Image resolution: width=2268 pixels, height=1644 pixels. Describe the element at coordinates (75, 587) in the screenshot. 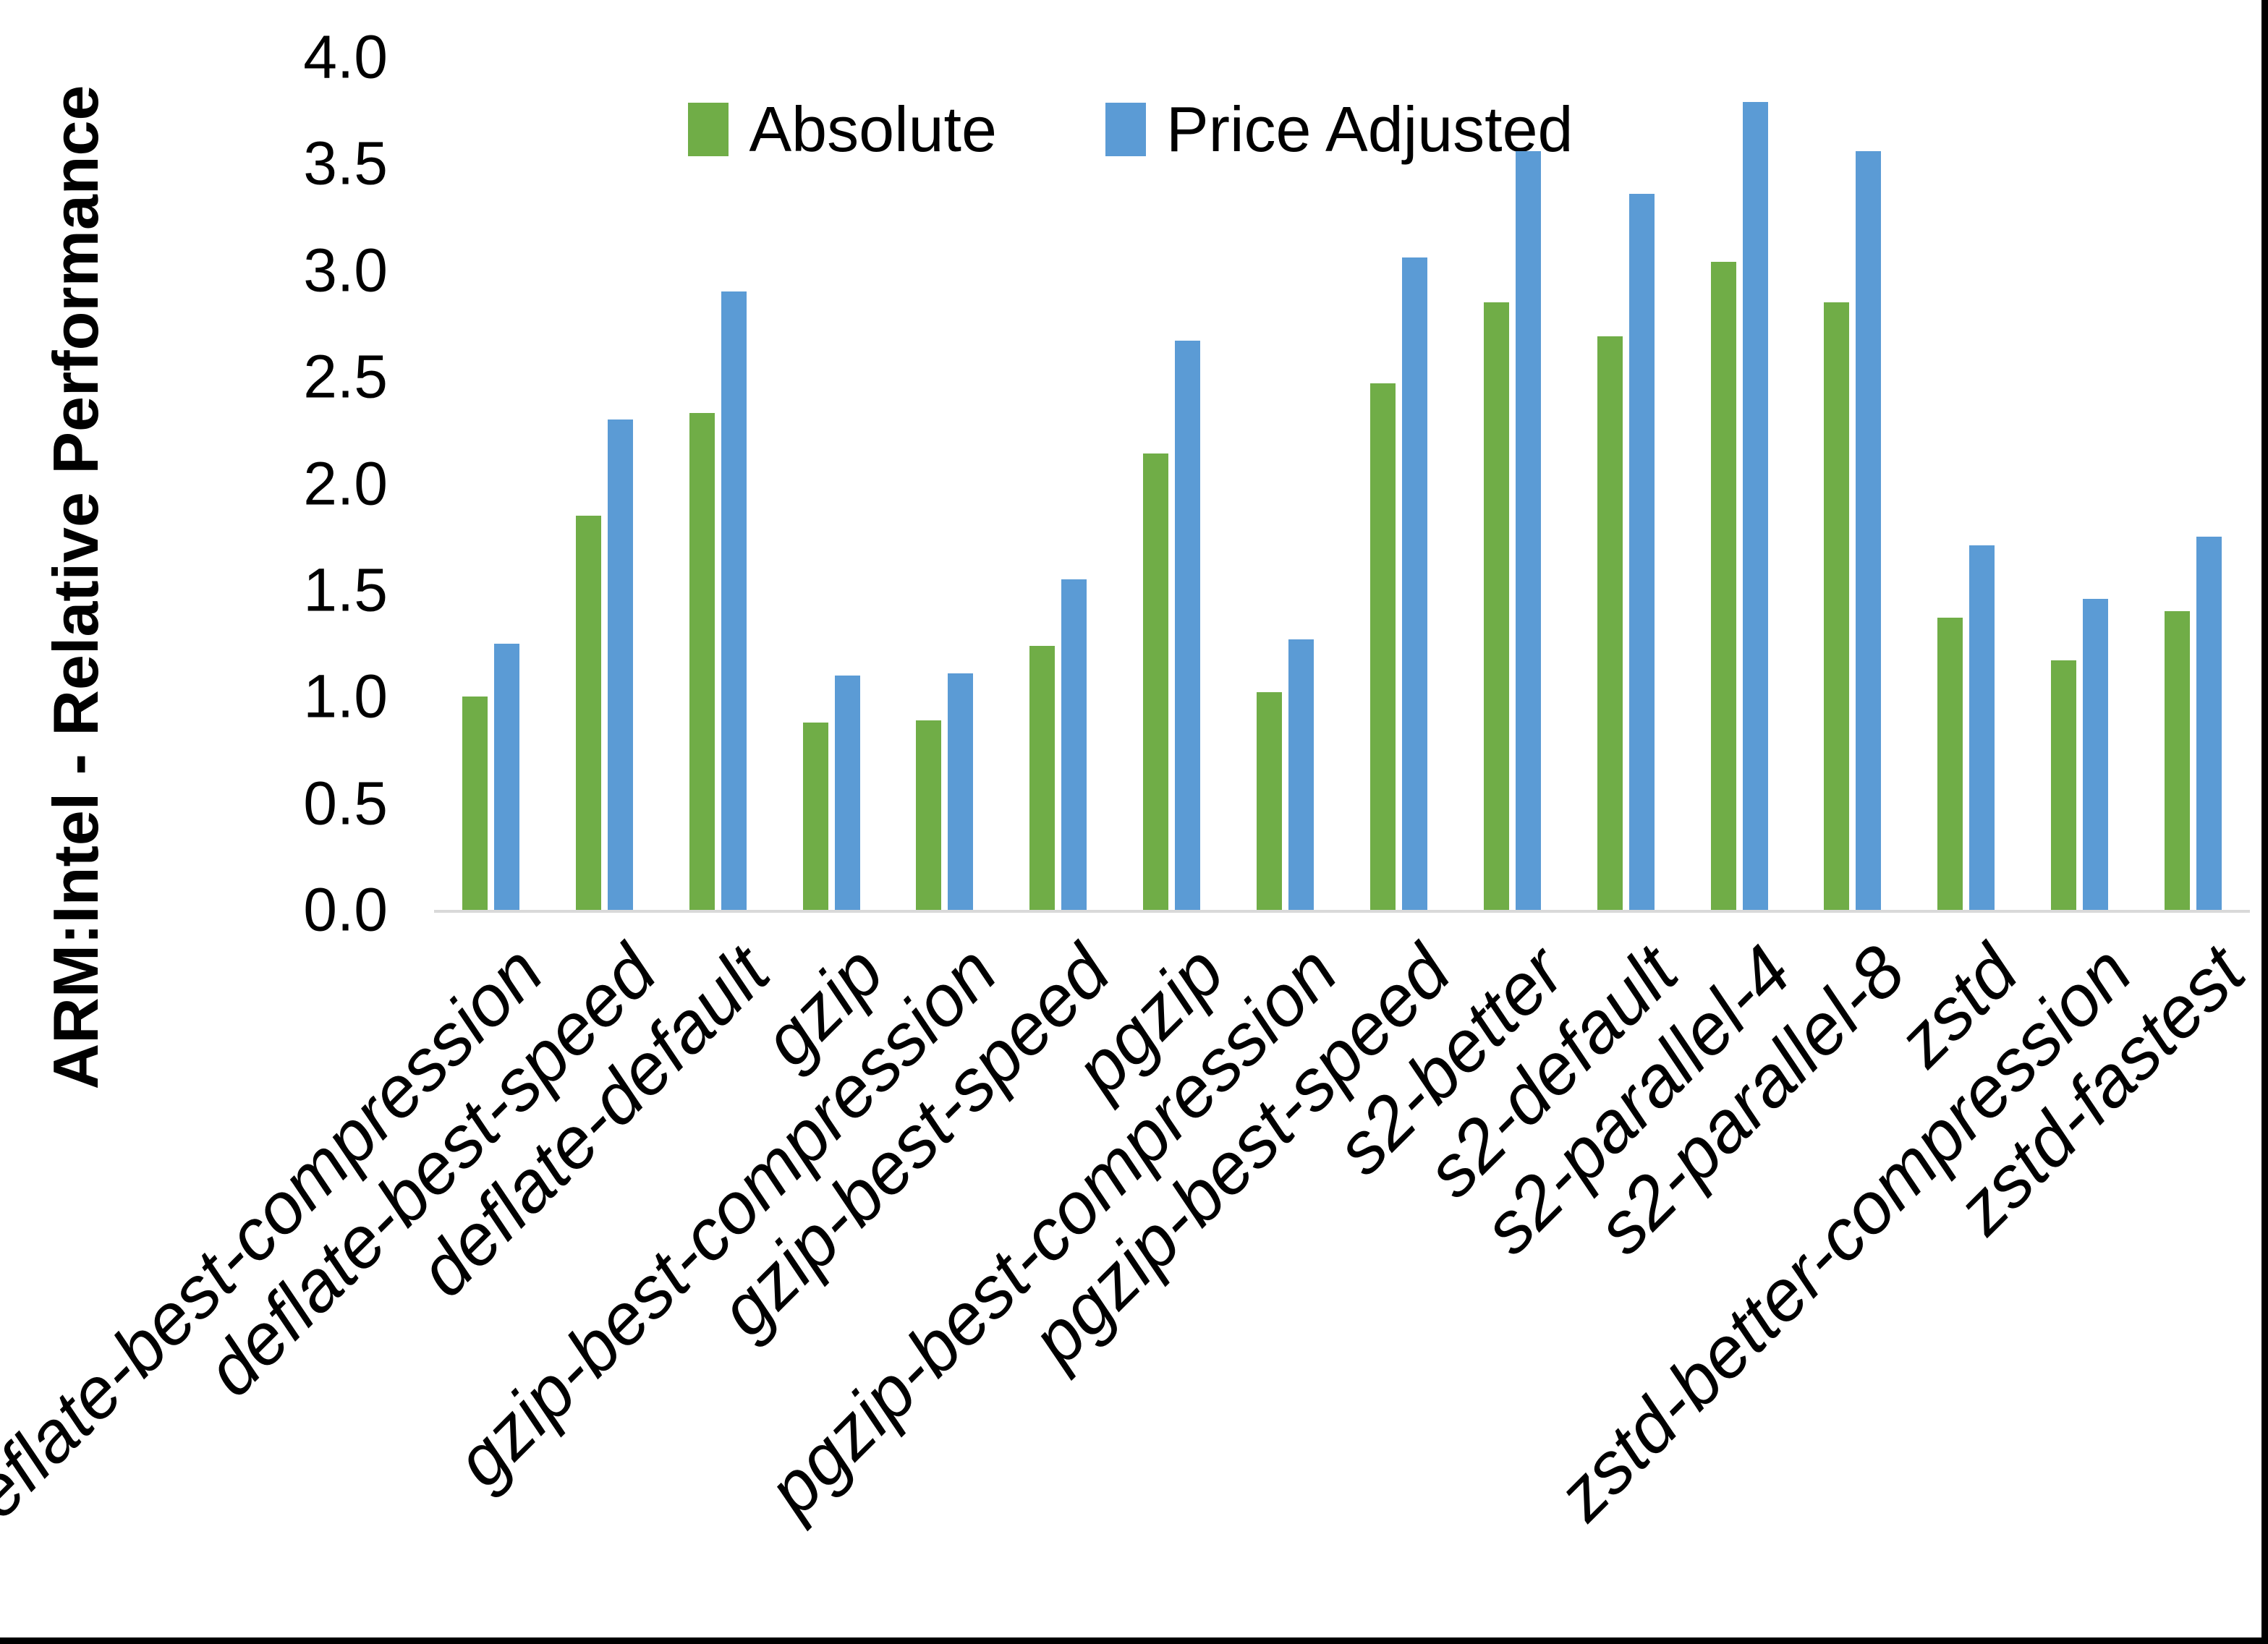

I see `y-axis-title: ARM:Intel - Relative Performance` at that location.